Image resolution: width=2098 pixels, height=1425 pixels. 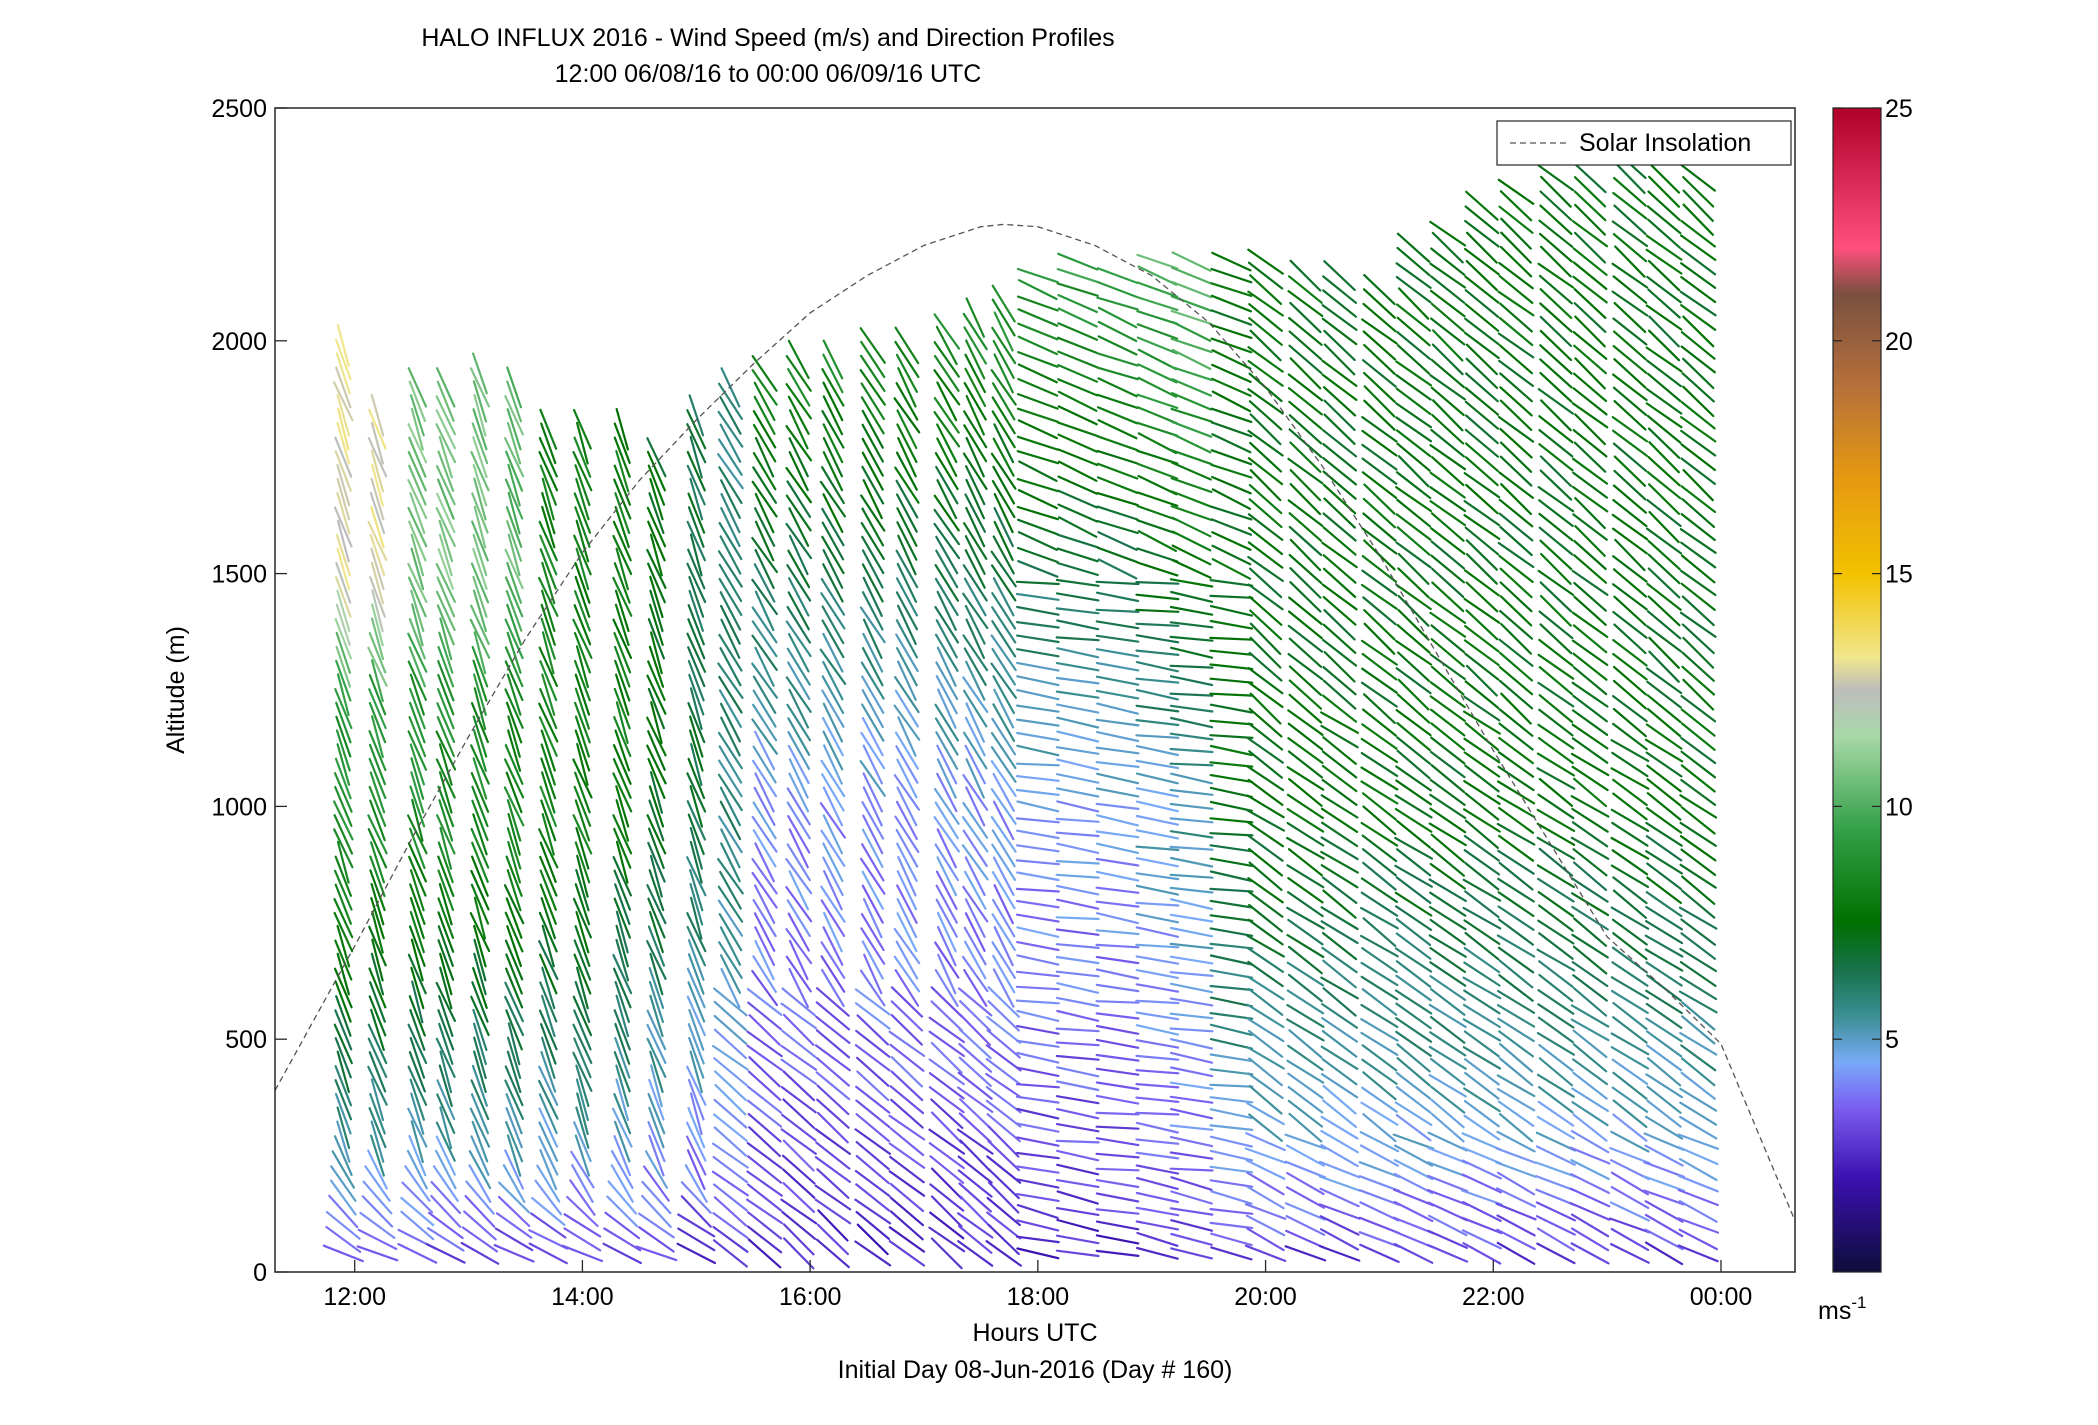 What do you see at coordinates (1038, 1297) in the screenshot?
I see `x-tick-label: 18:00` at bounding box center [1038, 1297].